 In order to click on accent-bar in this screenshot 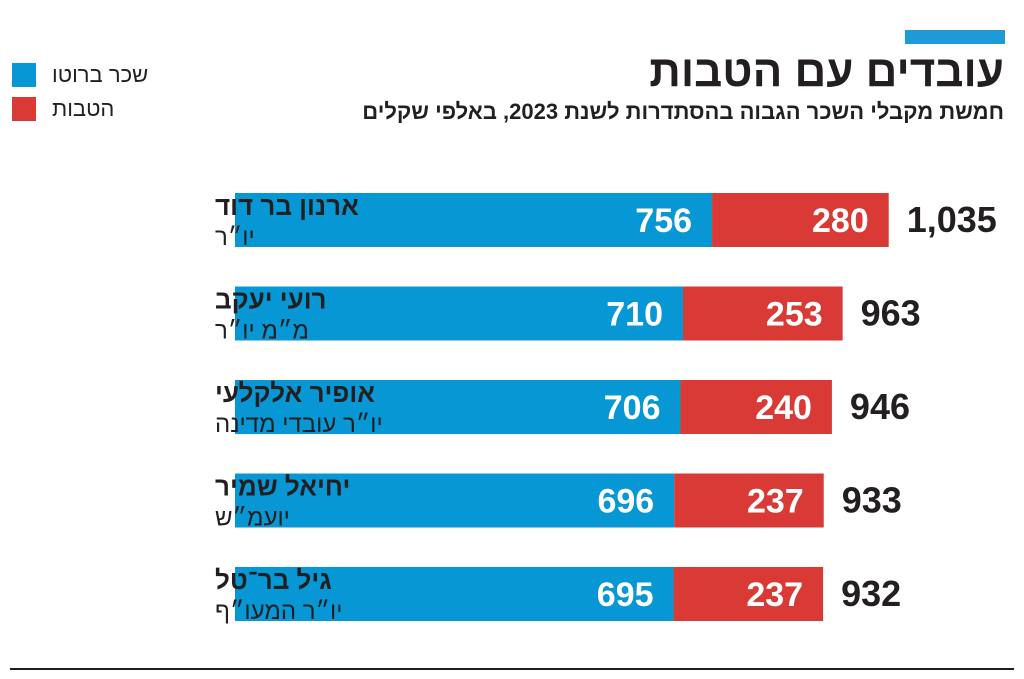, I will do `click(955, 37)`.